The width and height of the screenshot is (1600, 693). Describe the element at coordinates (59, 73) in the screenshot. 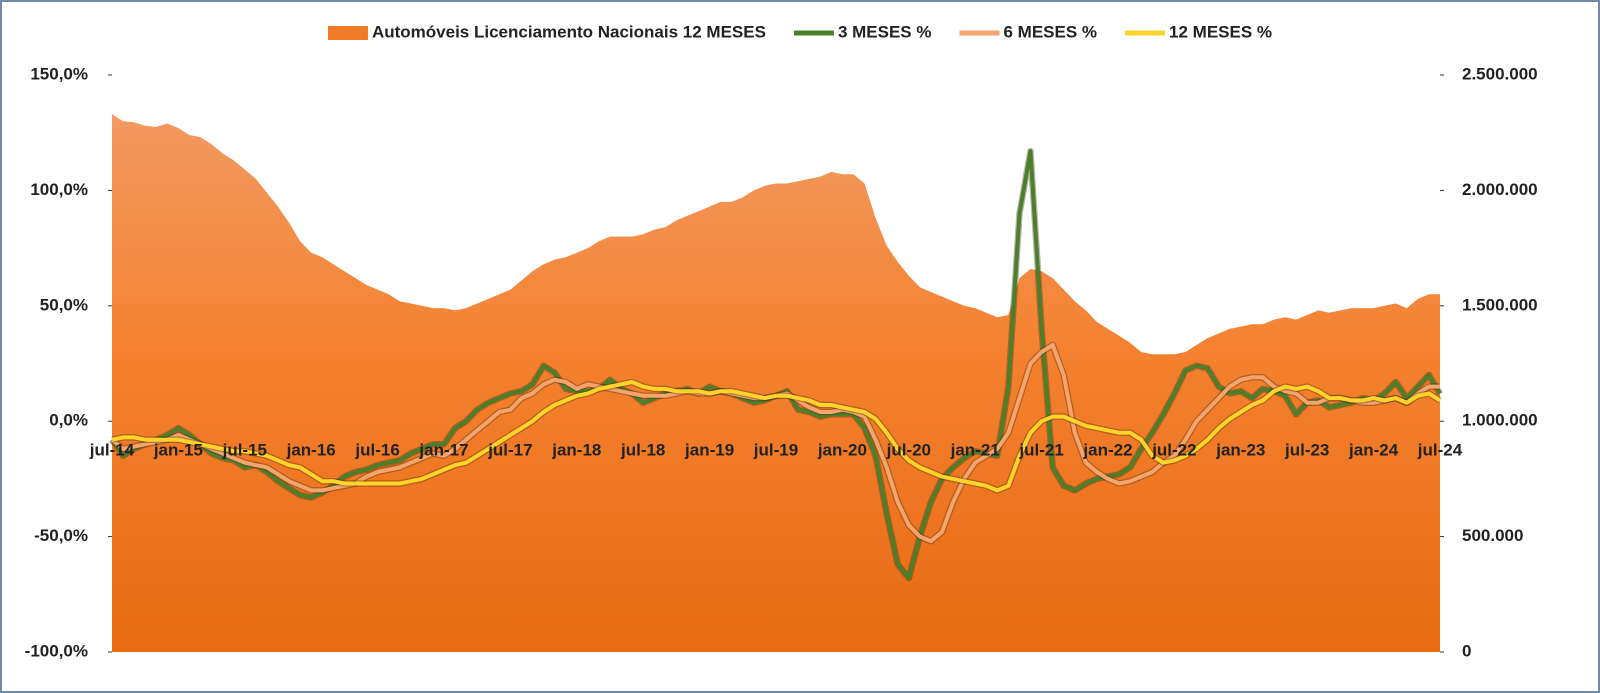

I see `y-tick-label: 150,0%` at that location.